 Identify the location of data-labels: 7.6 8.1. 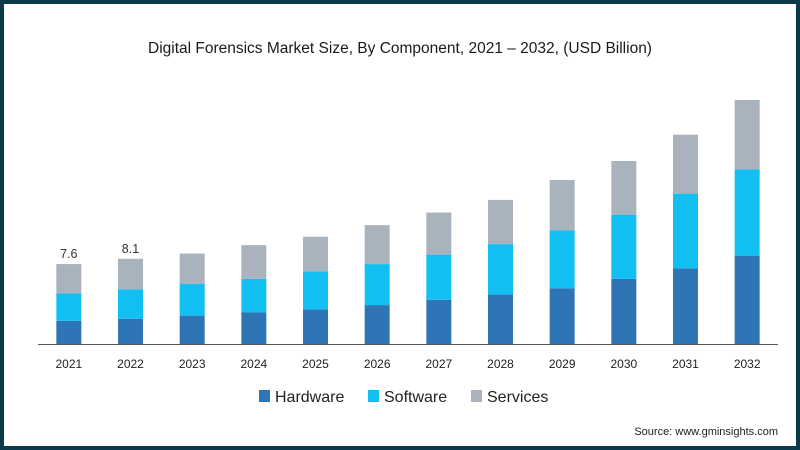
(99, 251).